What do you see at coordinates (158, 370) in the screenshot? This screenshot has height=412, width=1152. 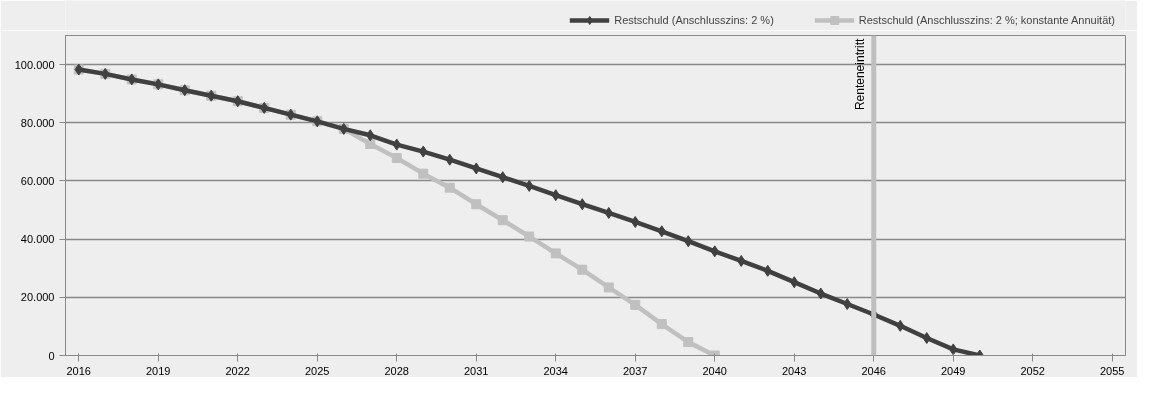 I see `x-tick-label: 2019` at bounding box center [158, 370].